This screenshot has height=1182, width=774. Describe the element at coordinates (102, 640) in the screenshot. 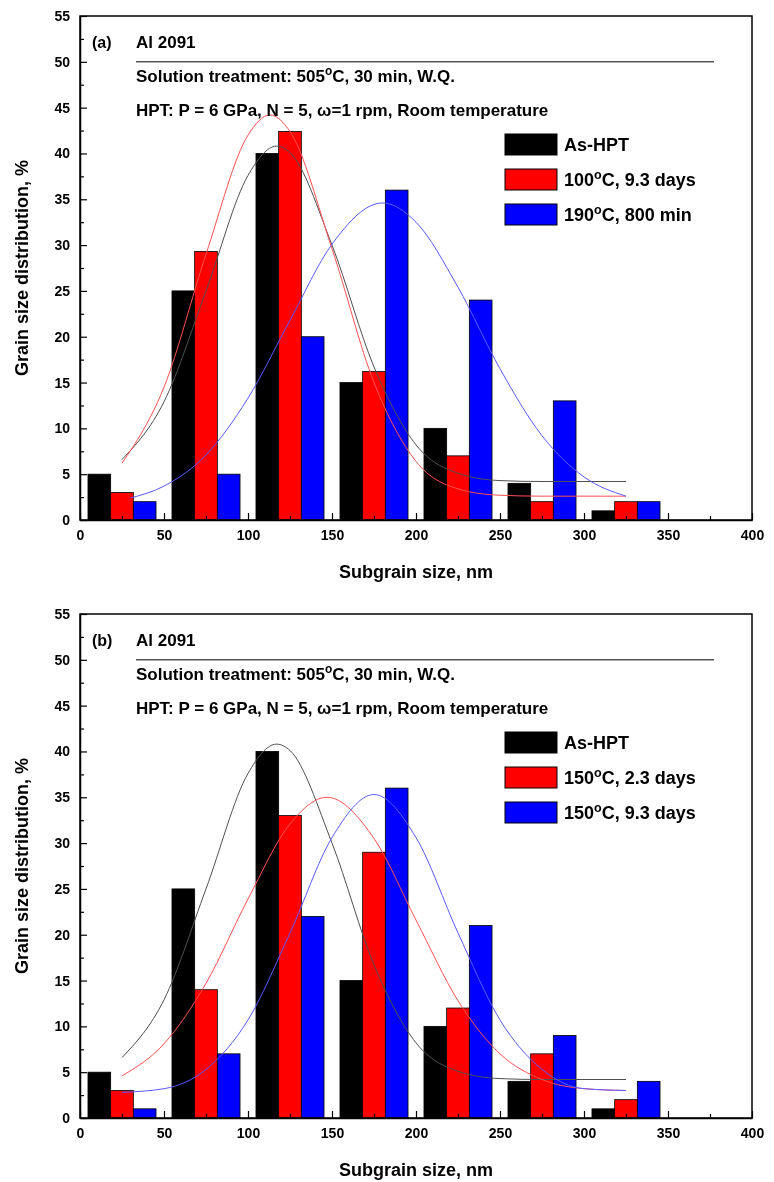

I see `annotation: (b)` at that location.